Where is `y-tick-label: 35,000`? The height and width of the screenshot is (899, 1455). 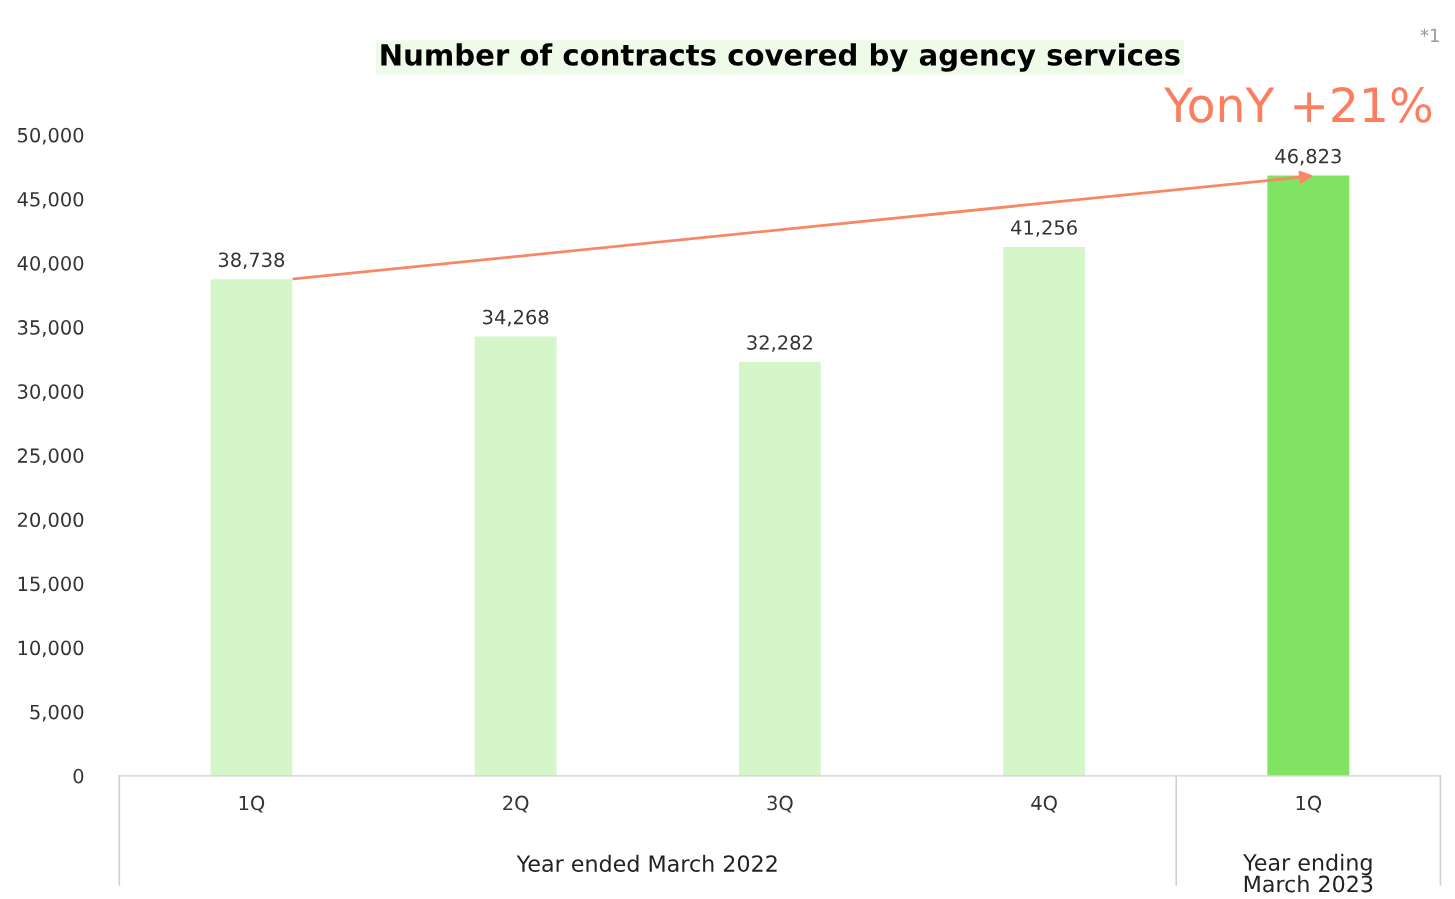
y-tick-label: 35,000 is located at coordinates (51, 328).